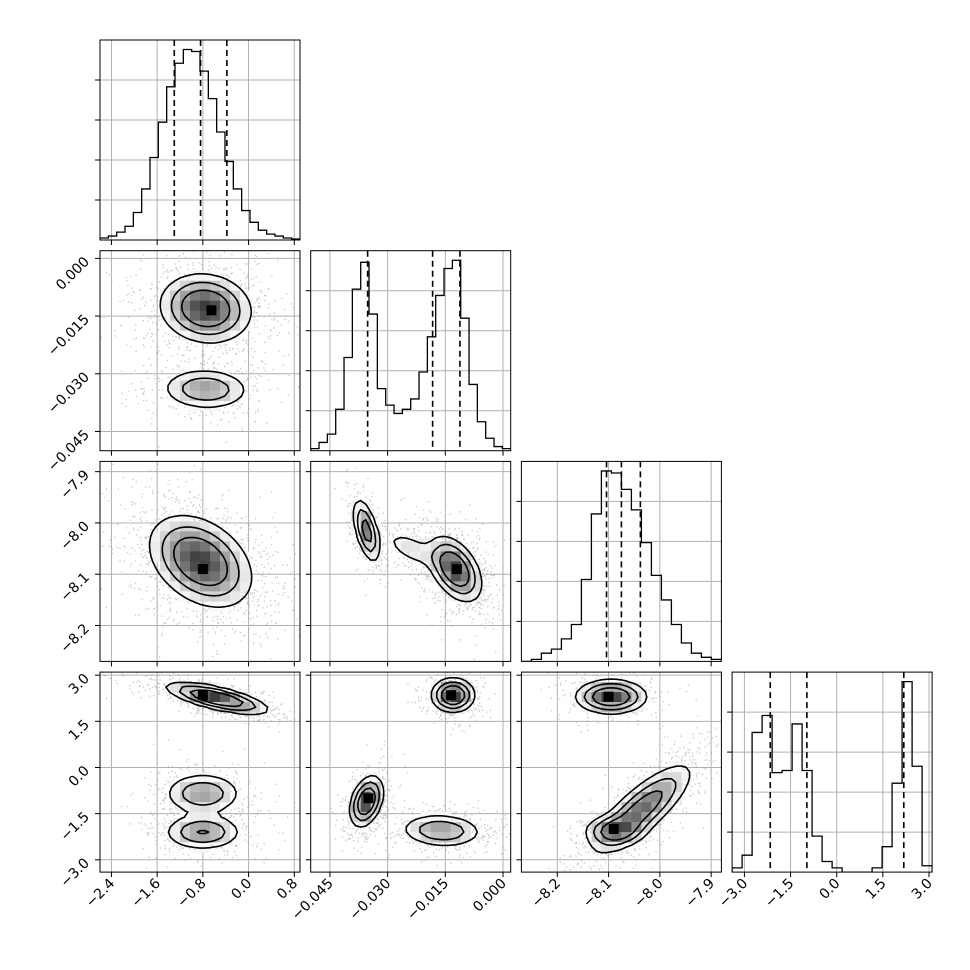 The width and height of the screenshot is (970, 970). I want to click on y-tick-label-1-2: −0.015, so click(69, 336).